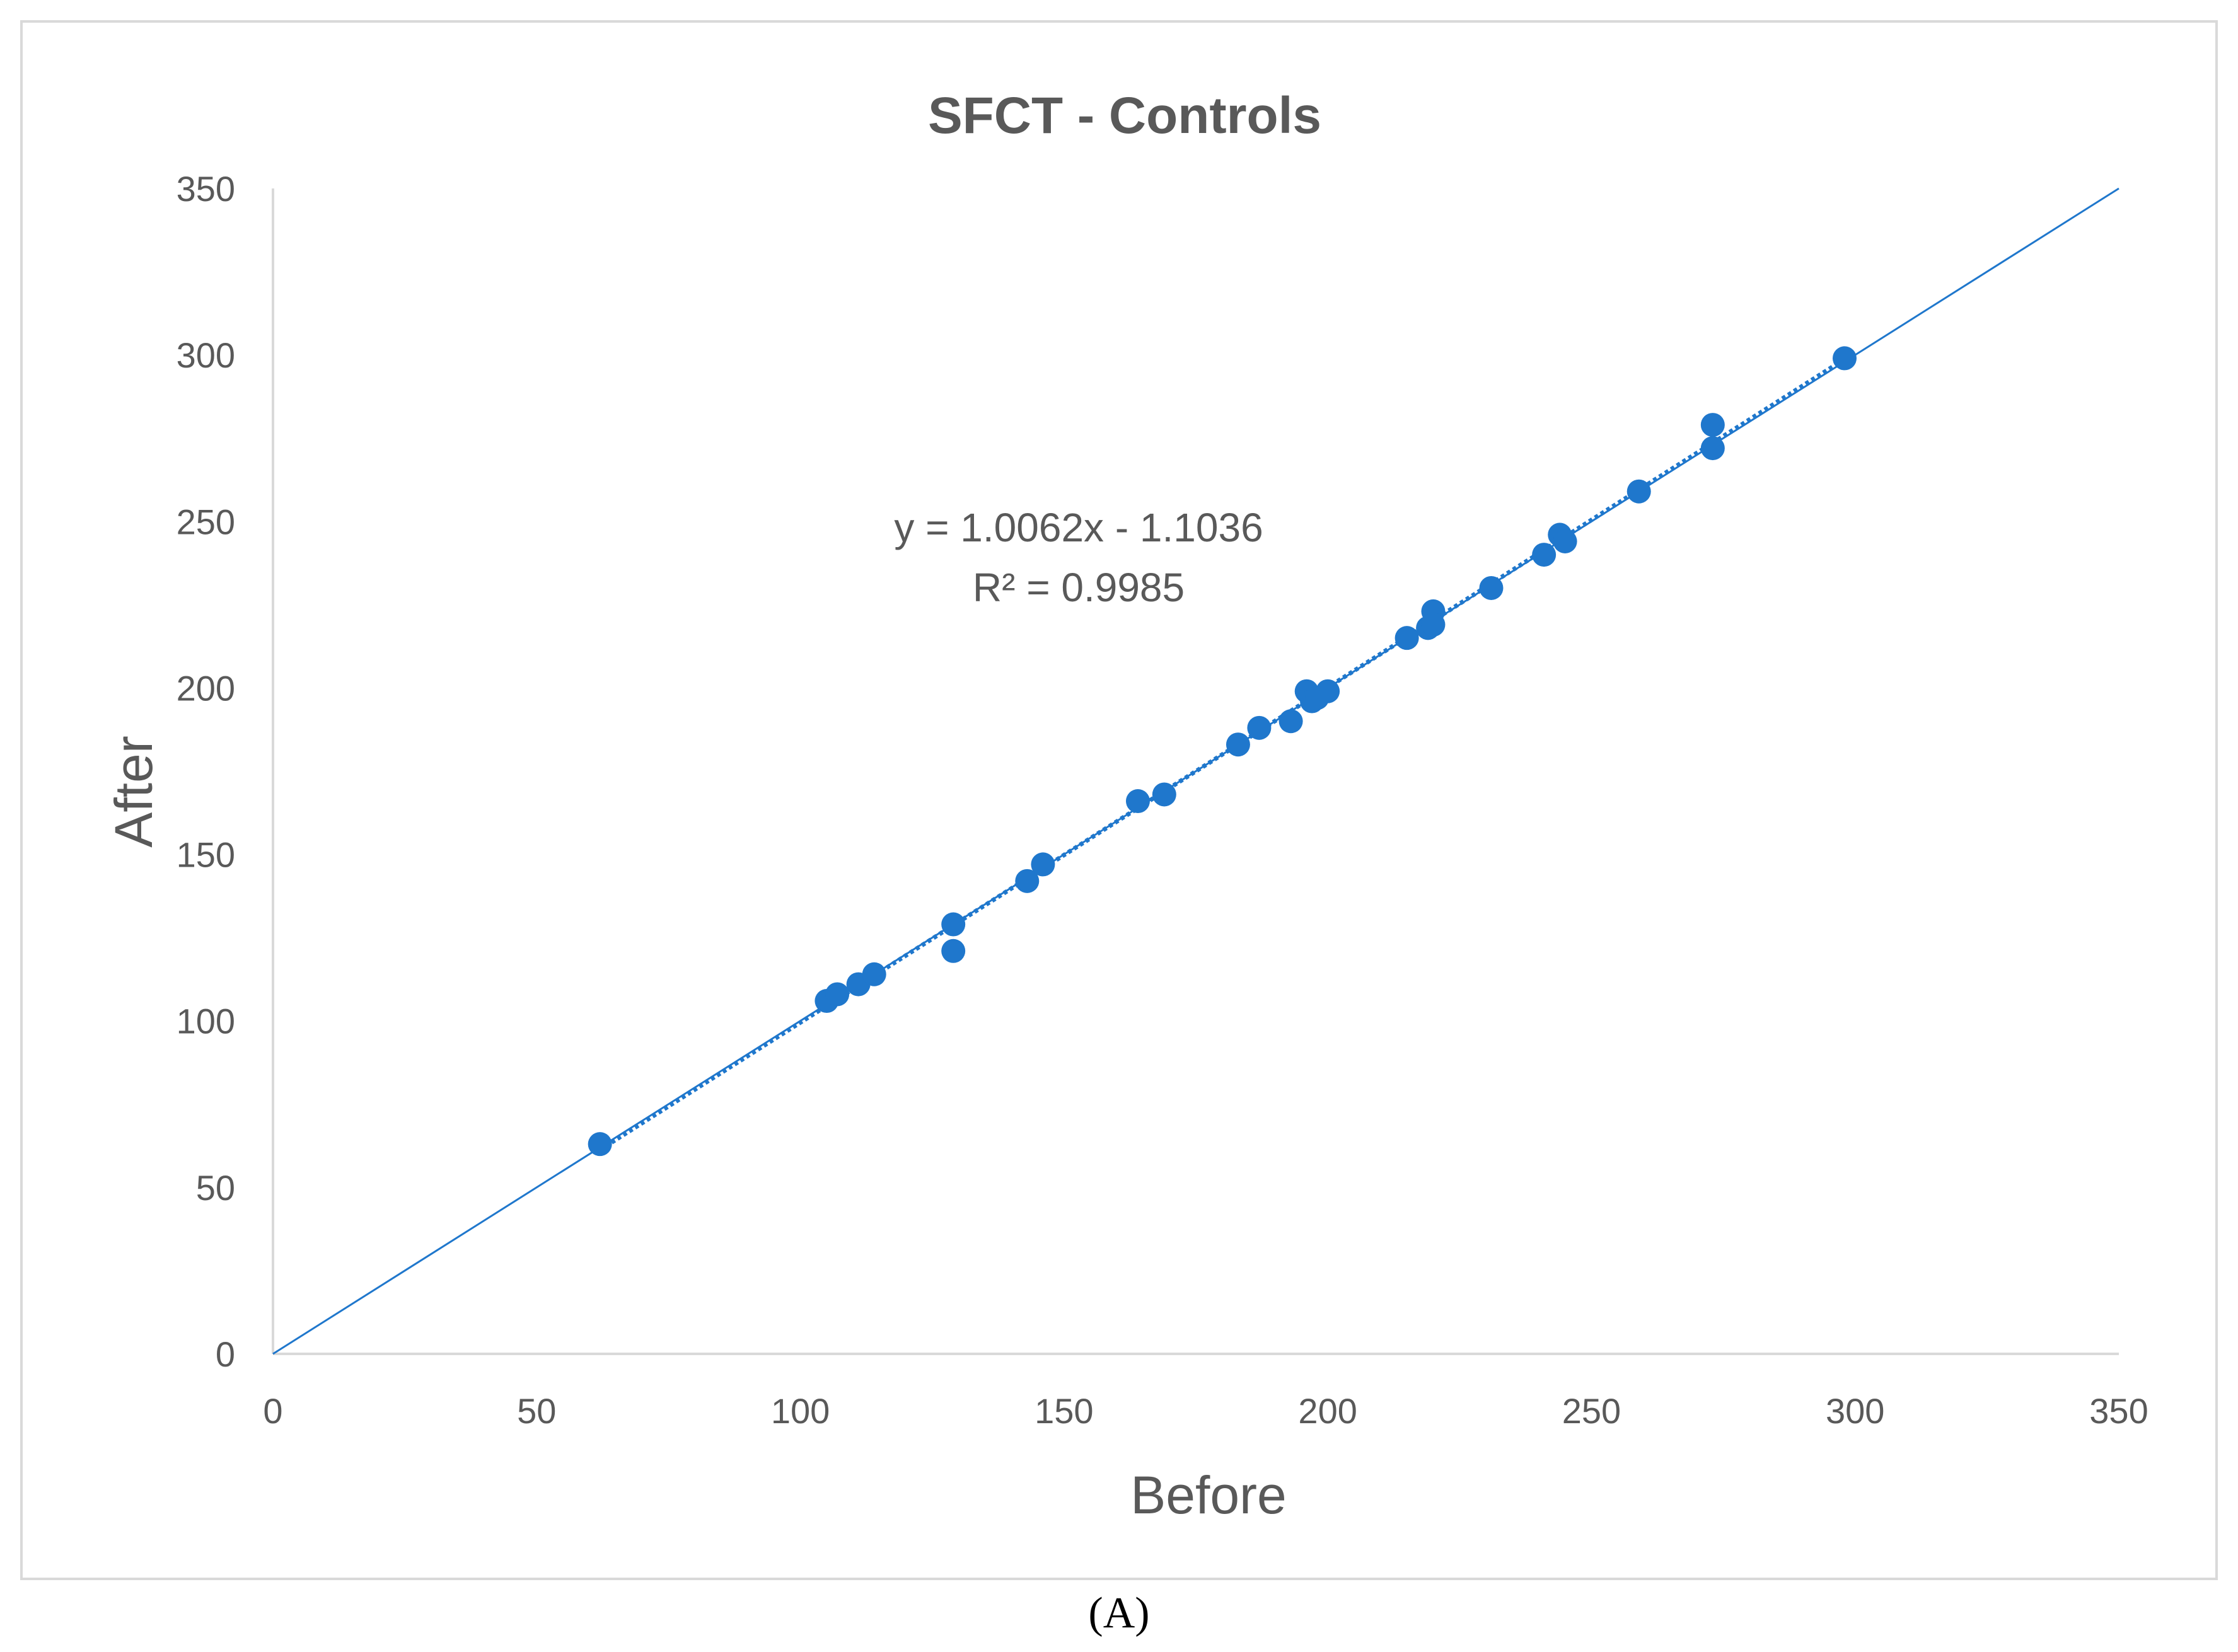  Describe the element at coordinates (1208, 1495) in the screenshot. I see `x-axis-title: Before` at that location.